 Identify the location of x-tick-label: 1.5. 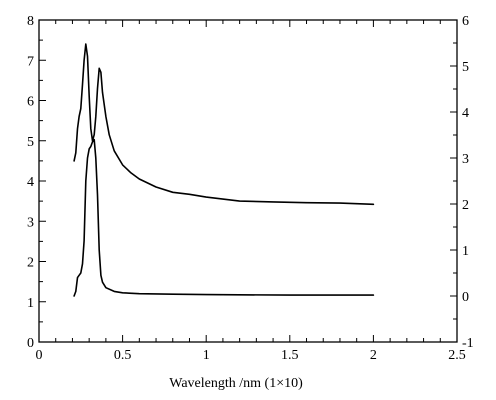
(290, 355).